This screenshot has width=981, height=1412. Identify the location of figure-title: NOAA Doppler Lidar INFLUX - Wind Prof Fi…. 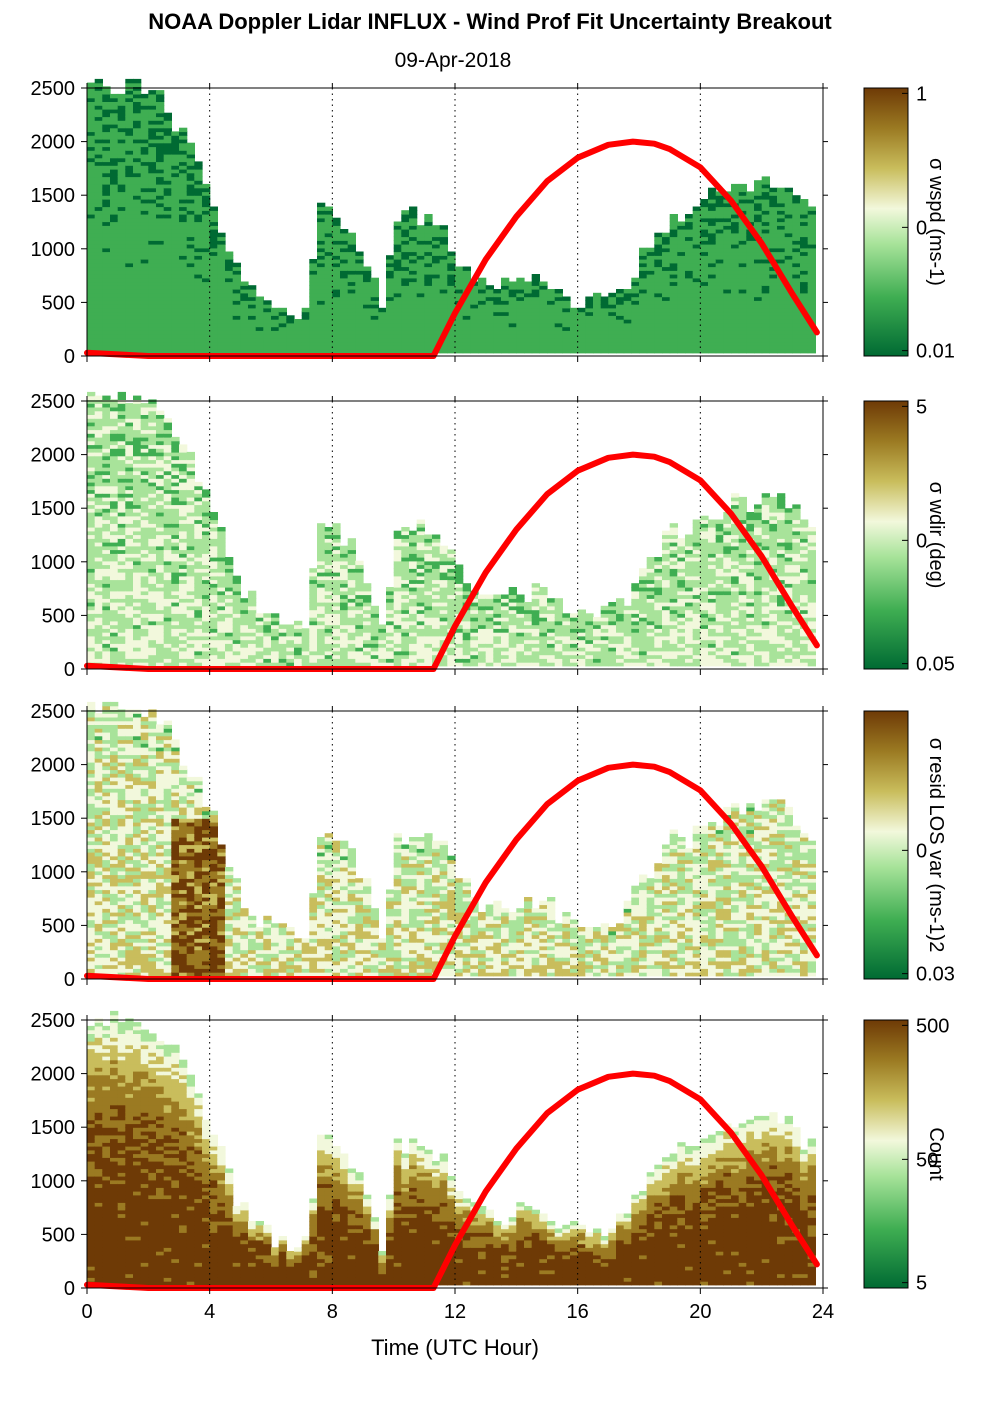
(490, 21).